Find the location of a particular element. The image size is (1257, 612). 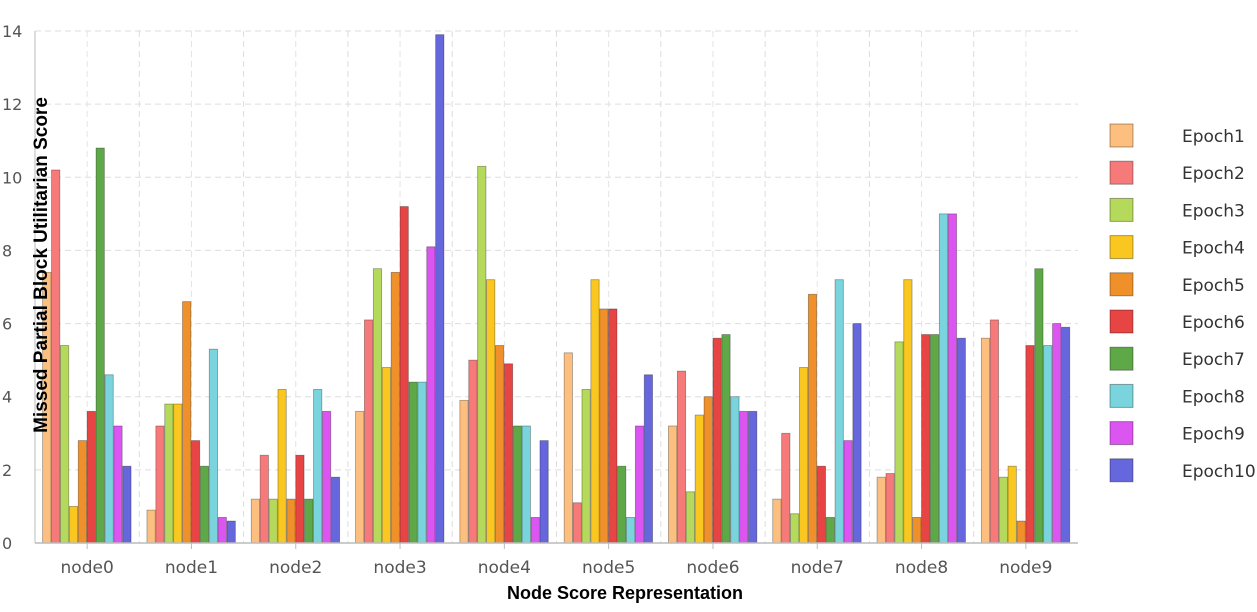

bar-node5-epoch9 is located at coordinates (639, 484).